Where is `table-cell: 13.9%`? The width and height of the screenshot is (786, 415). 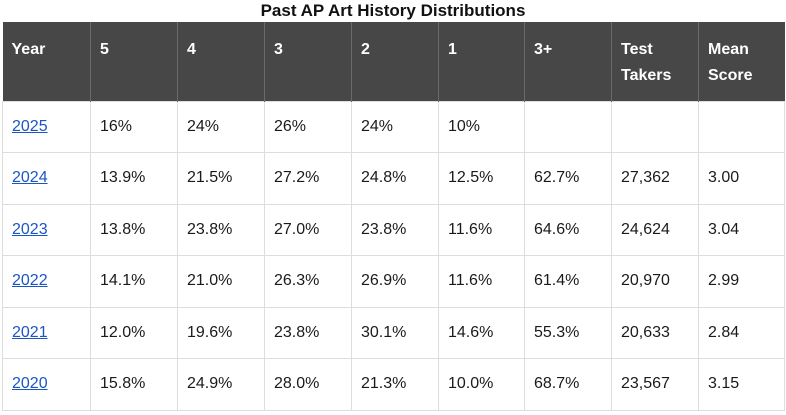 table-cell: 13.9% is located at coordinates (134, 178).